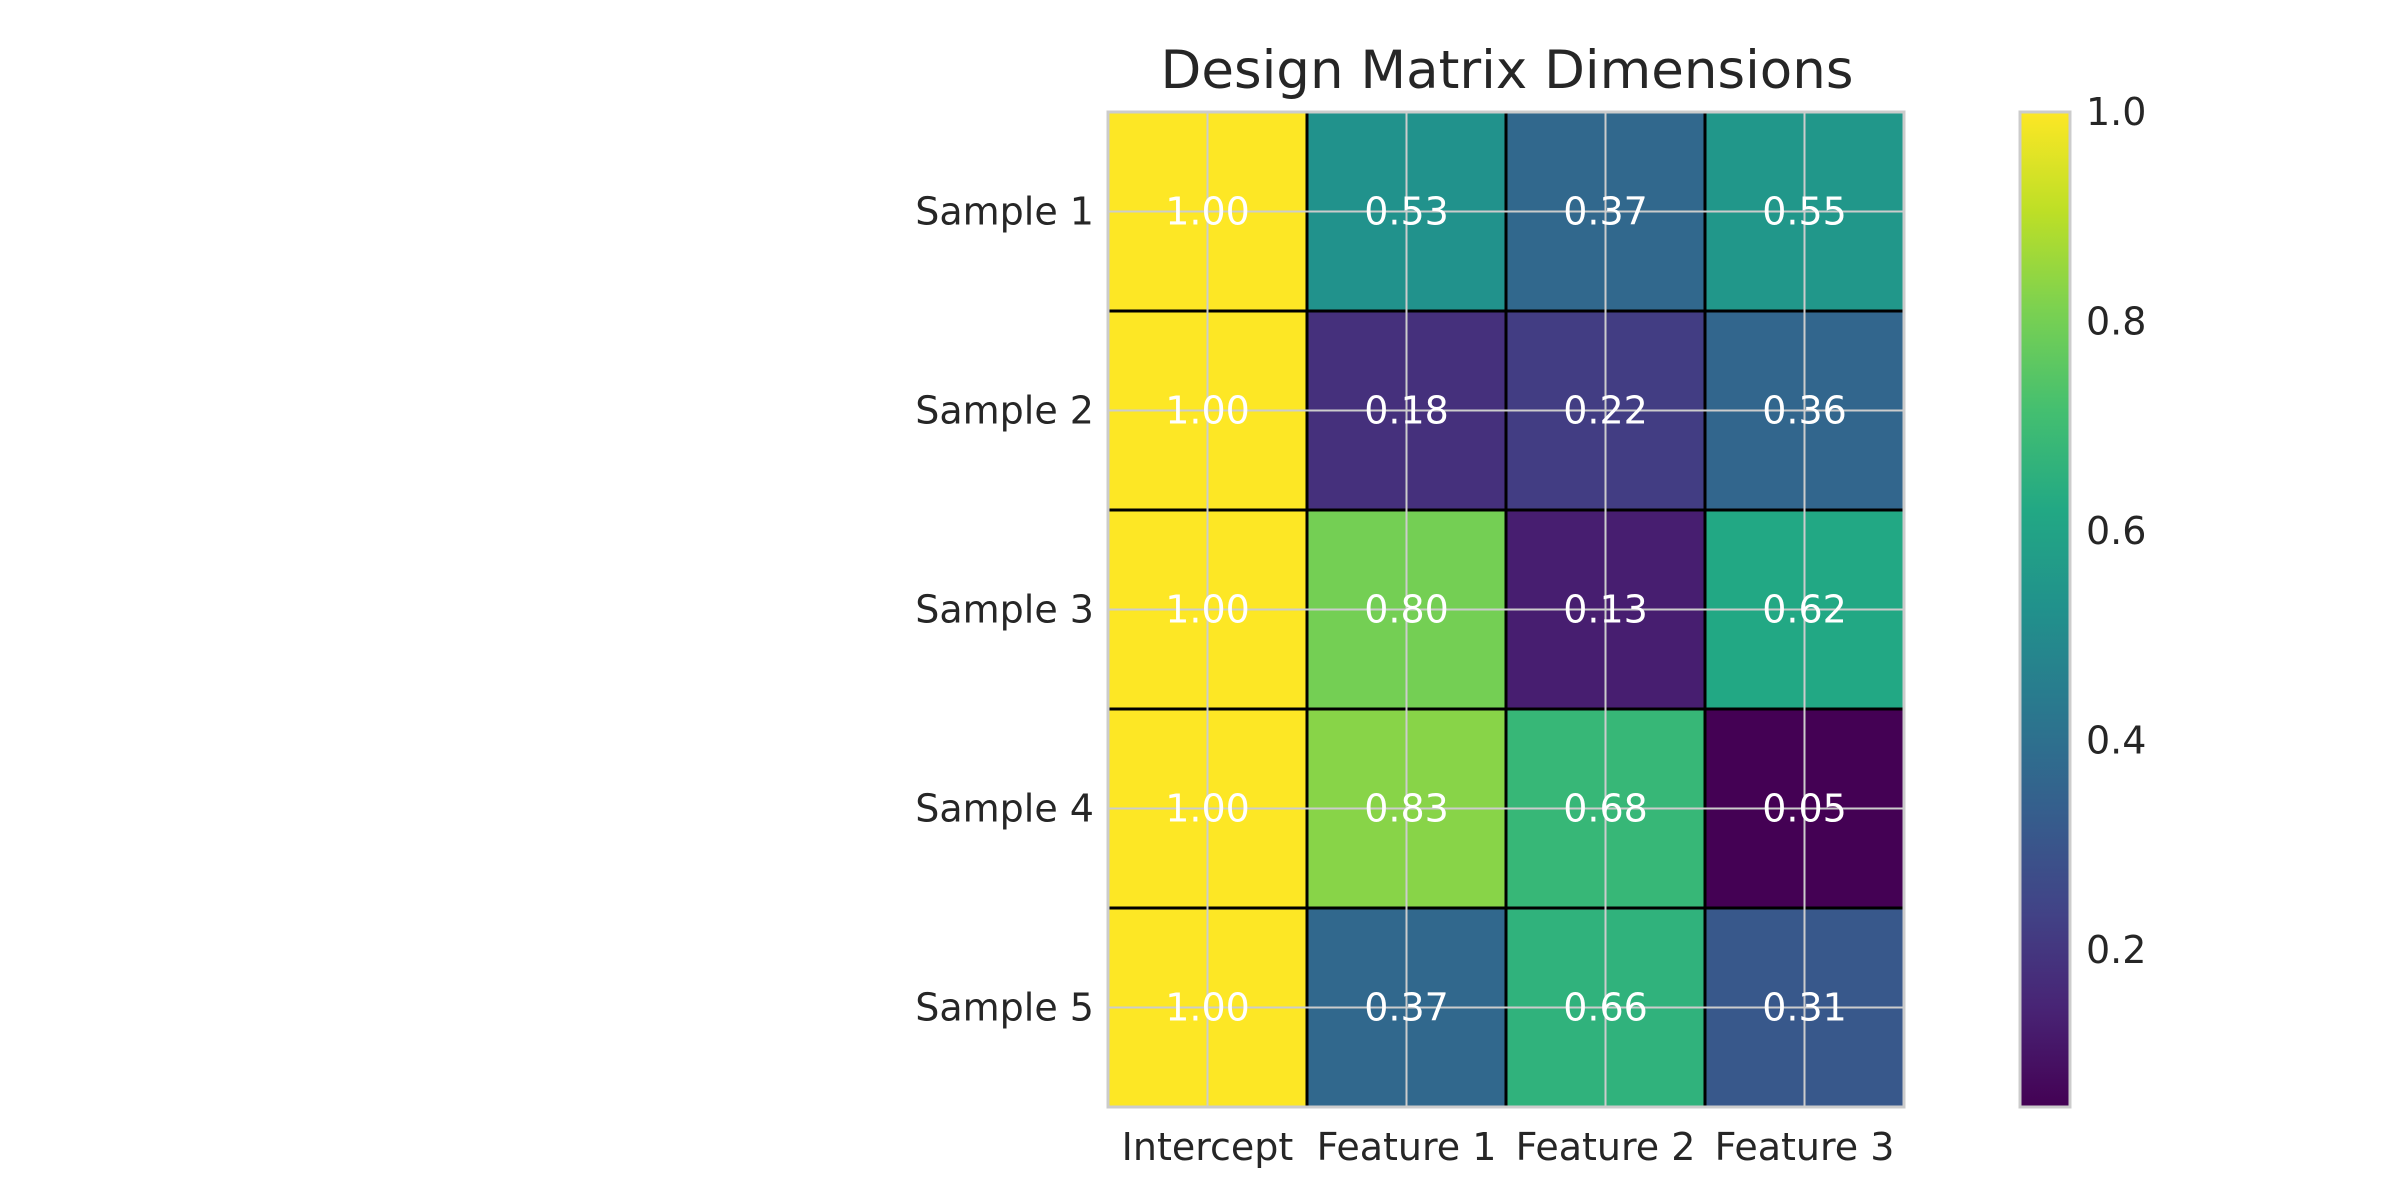  I want to click on column-tick-label: Intercept, so click(1208, 1147).